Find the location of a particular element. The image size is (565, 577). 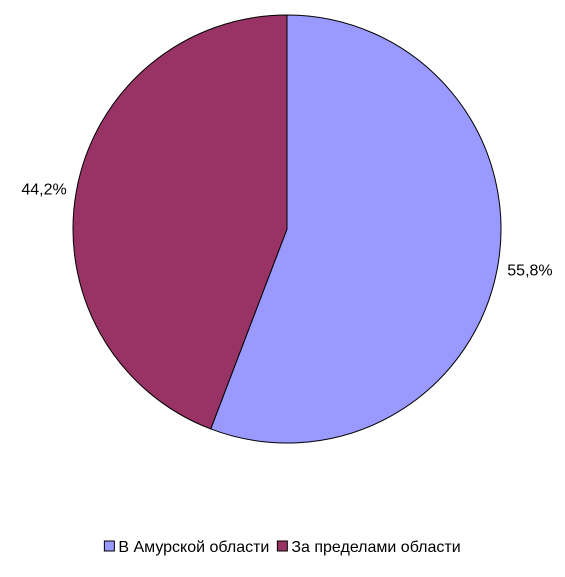

legend-label-1: В Амурской области is located at coordinates (193, 547).